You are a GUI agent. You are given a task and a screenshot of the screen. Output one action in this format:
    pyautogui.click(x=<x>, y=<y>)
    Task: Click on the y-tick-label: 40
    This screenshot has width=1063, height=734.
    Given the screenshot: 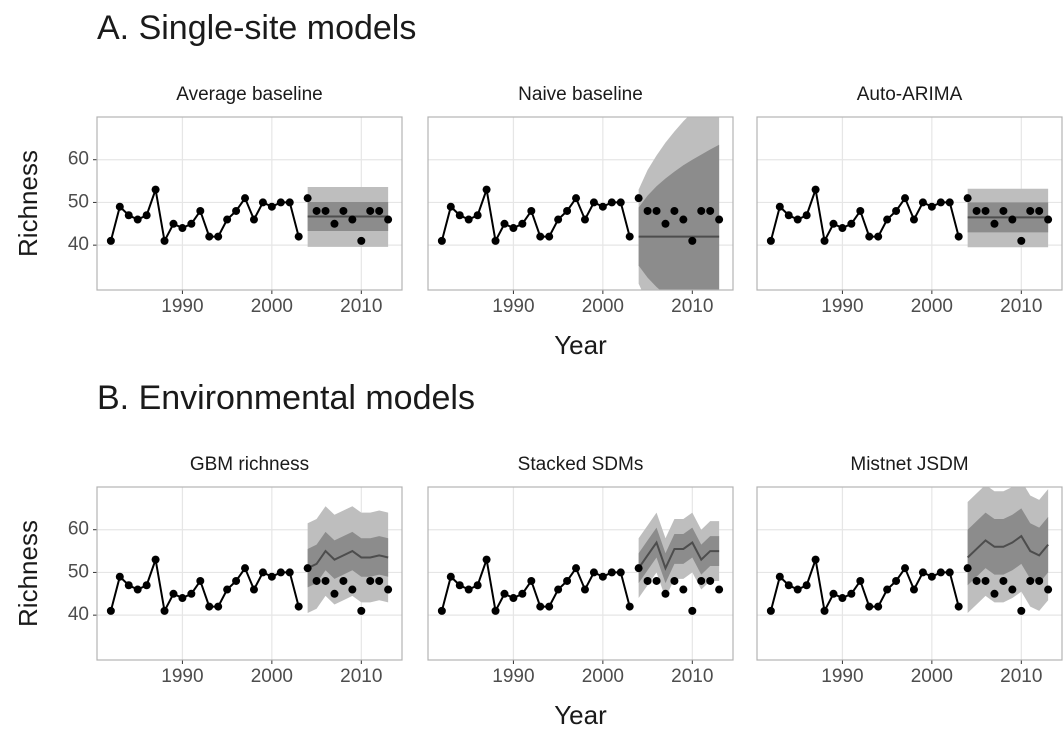 What is the action you would take?
    pyautogui.click(x=78, y=614)
    